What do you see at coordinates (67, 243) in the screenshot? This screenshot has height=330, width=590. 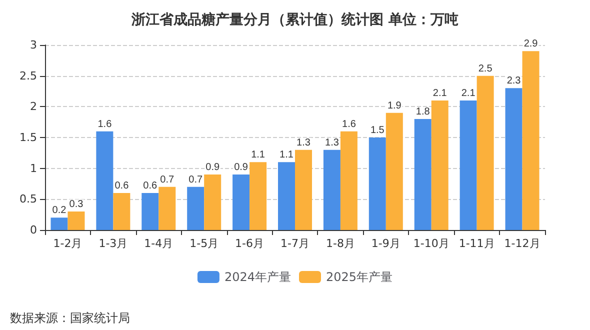 I see `x-tick-label: 1-2月` at bounding box center [67, 243].